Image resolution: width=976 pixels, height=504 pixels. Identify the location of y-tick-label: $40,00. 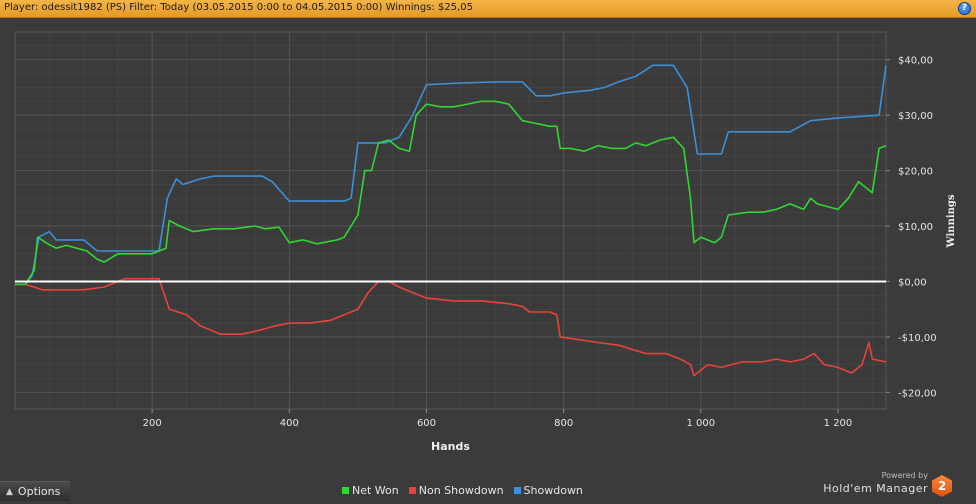
(915, 61).